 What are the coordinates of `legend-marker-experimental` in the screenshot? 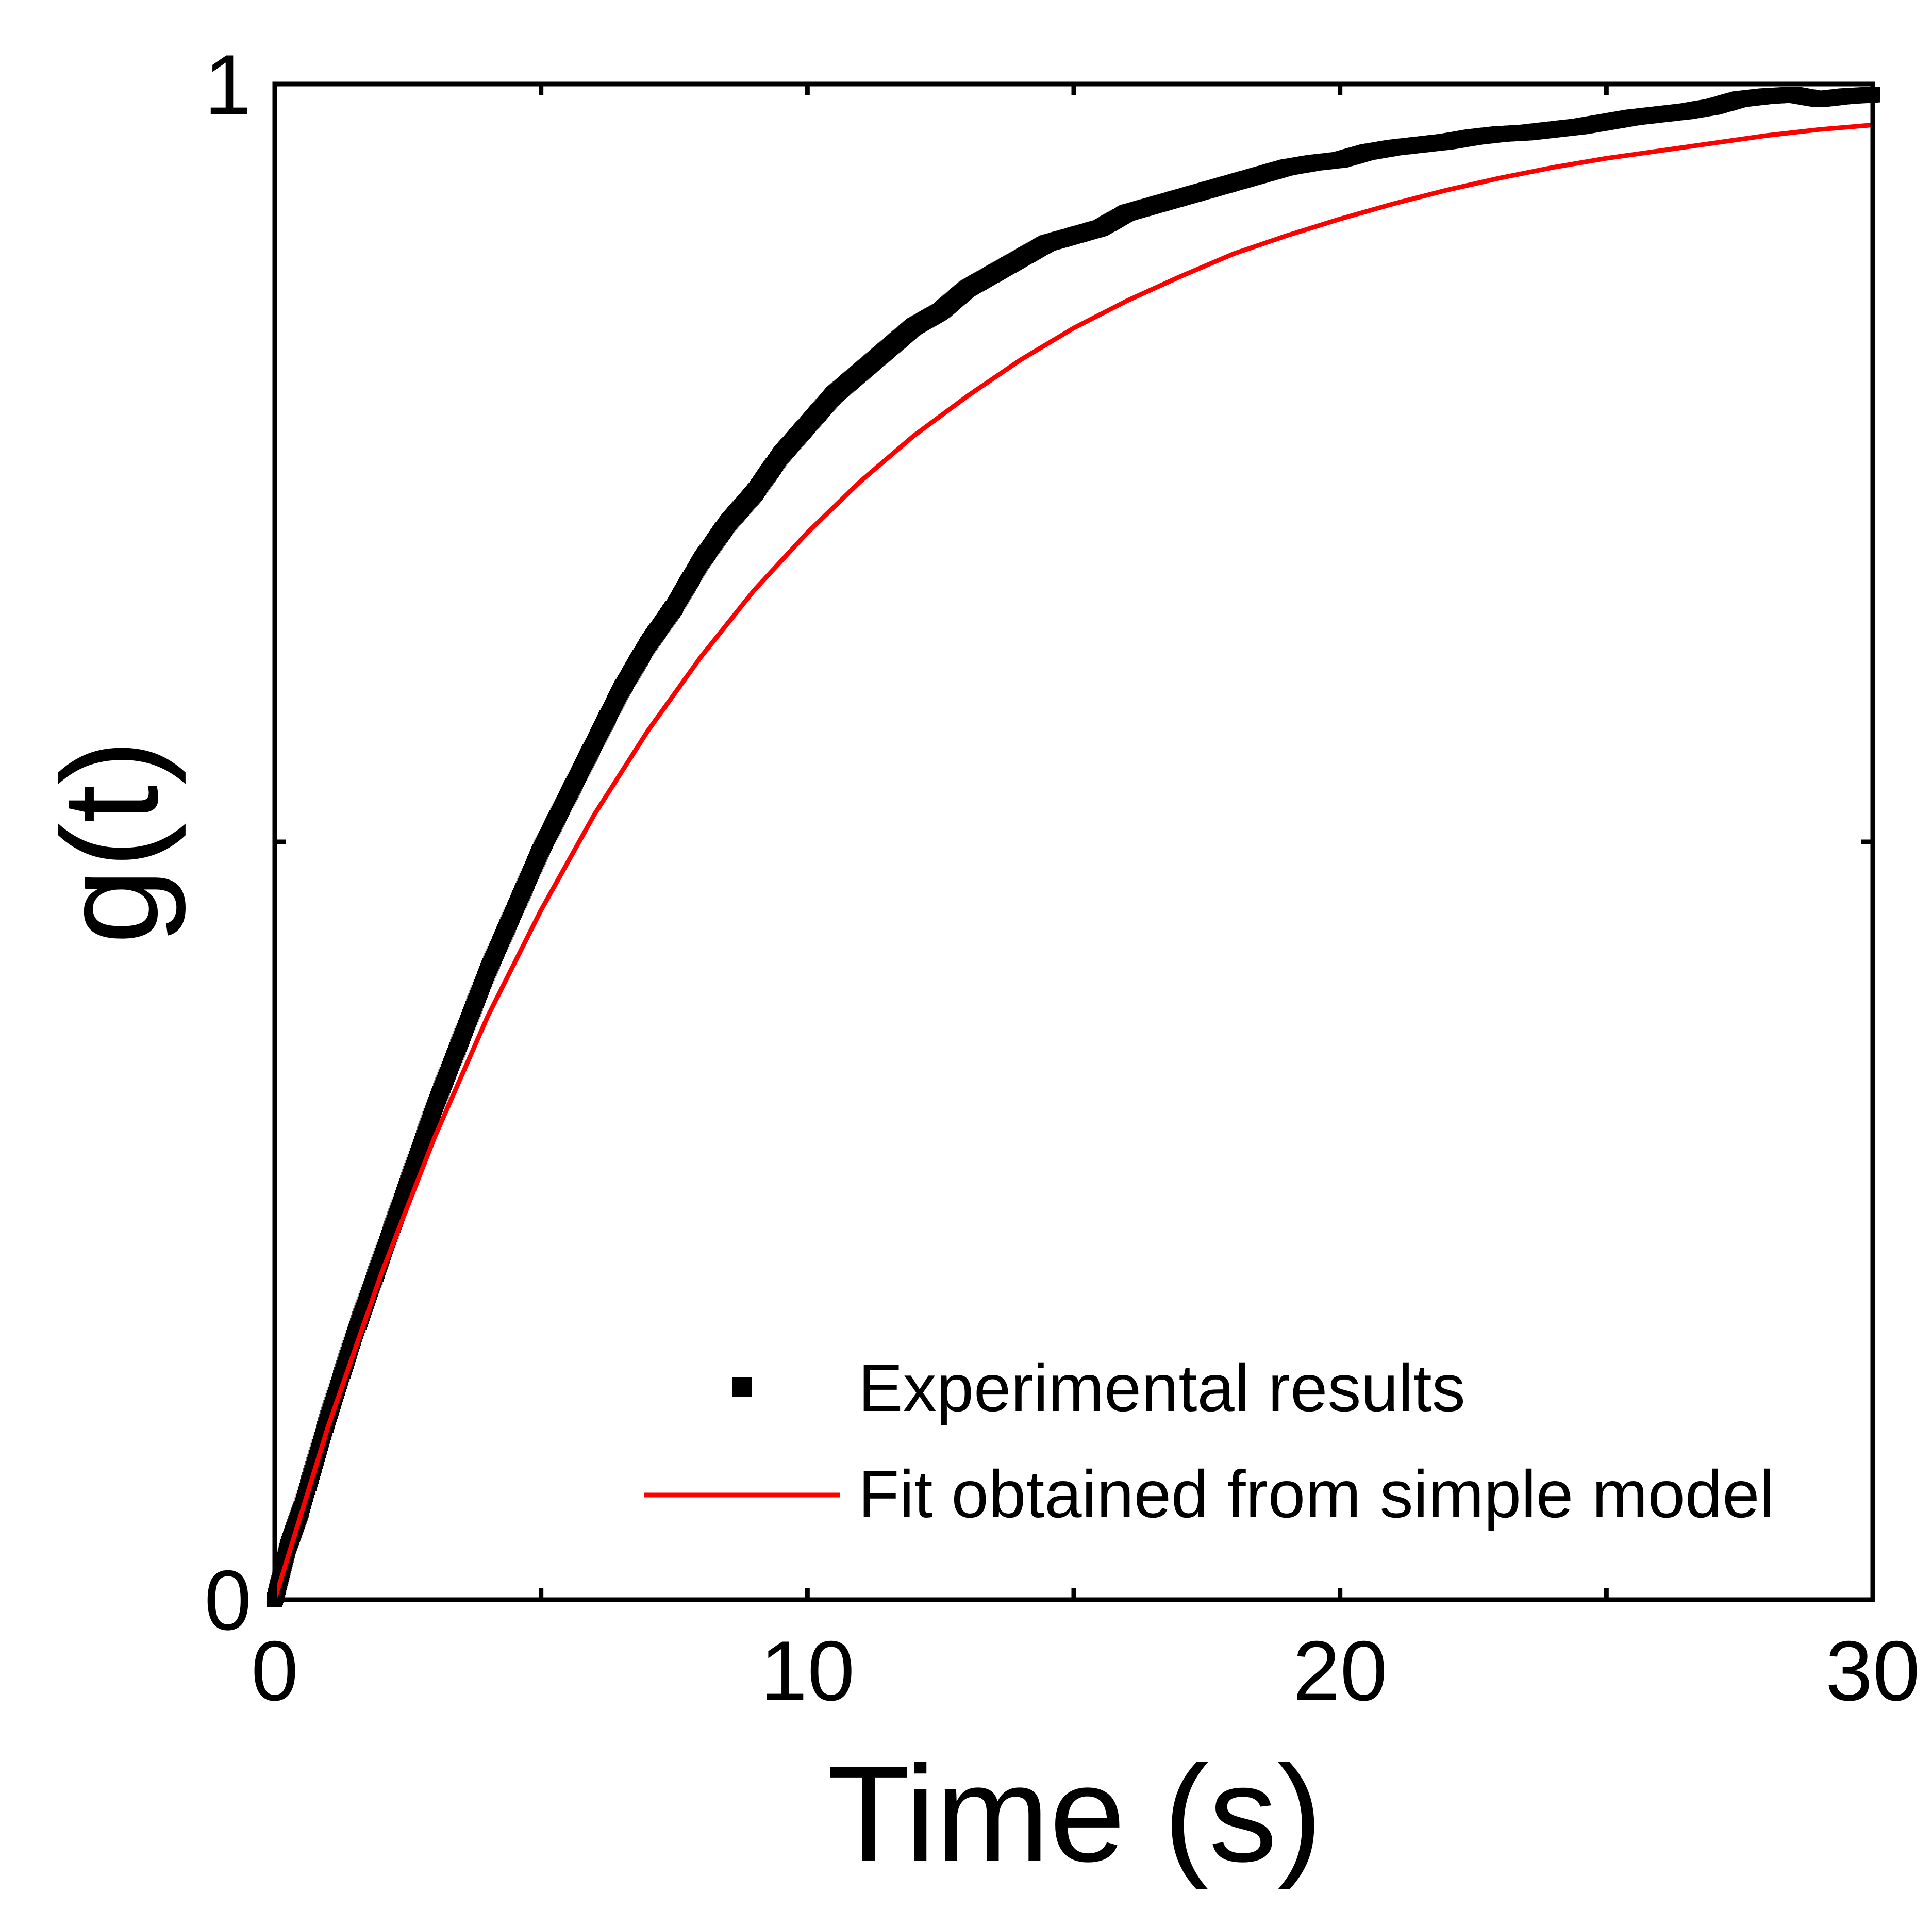 It's located at (742, 1387).